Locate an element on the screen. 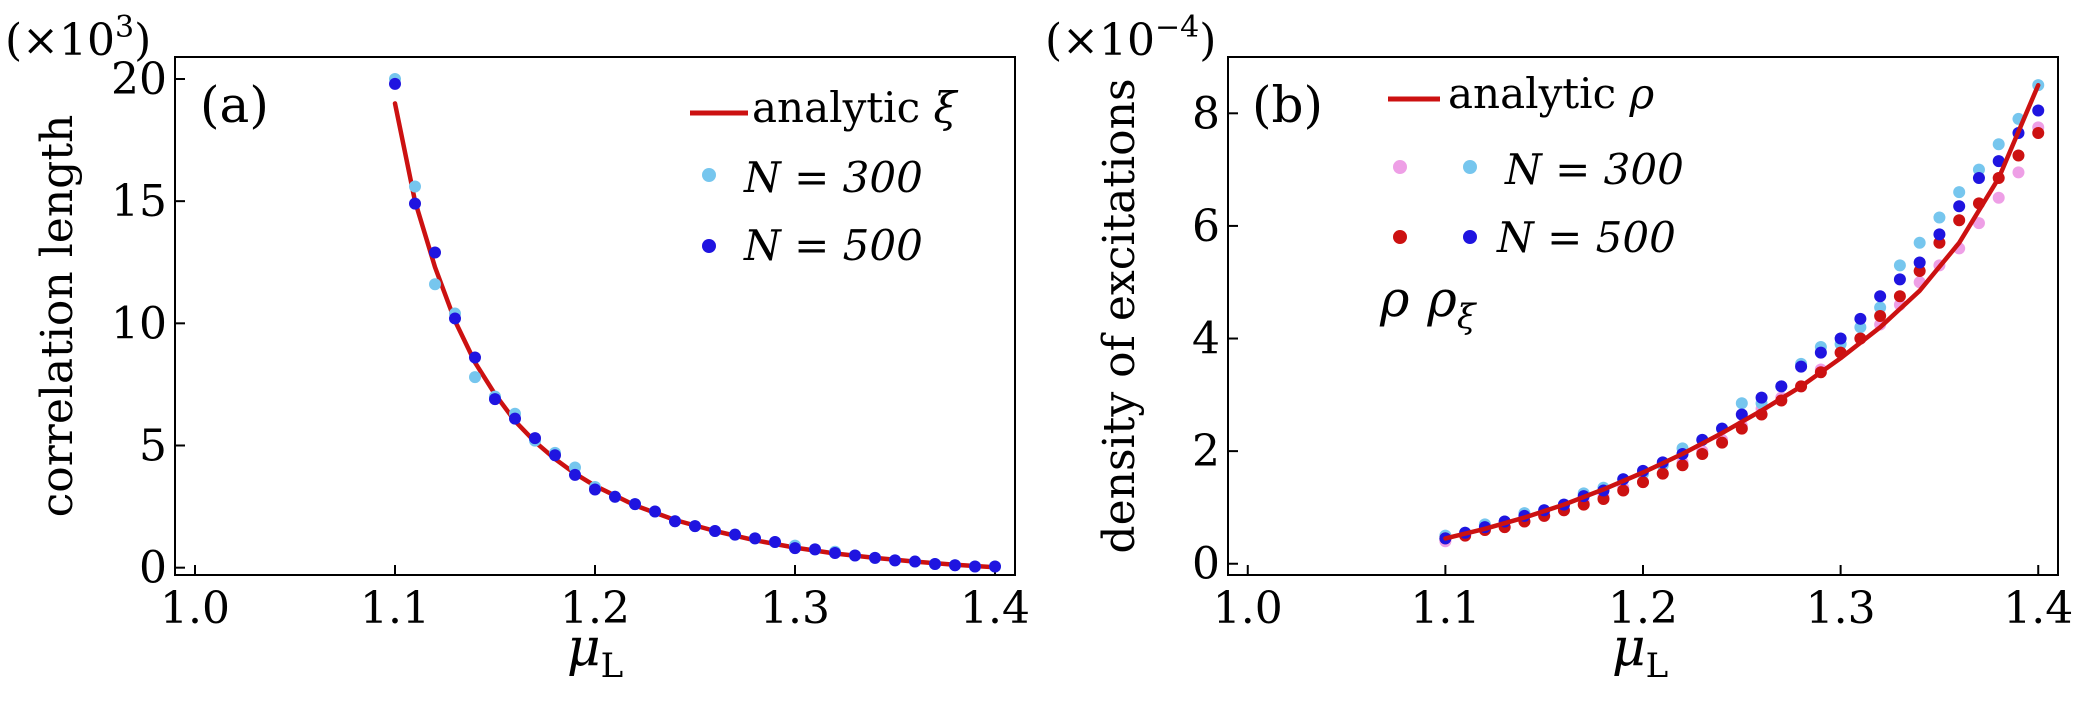 The image size is (2091, 708). y-axis-a: 0 5 10 15 20 is located at coordinates (148, 324).